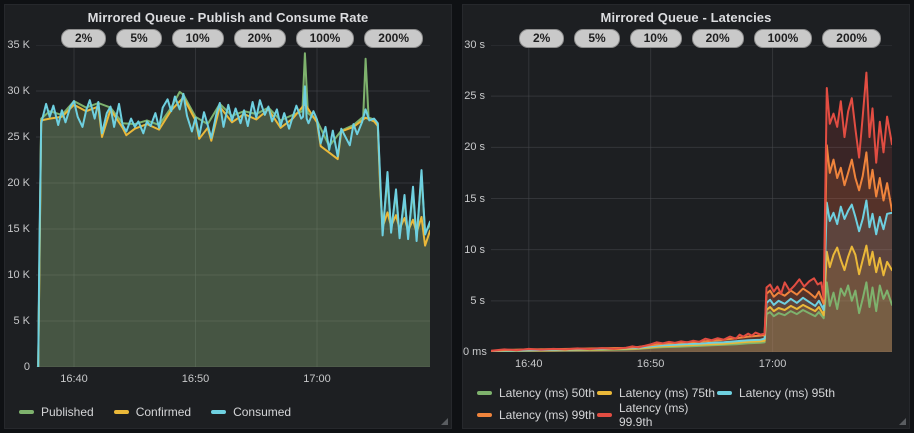 Image resolution: width=914 pixels, height=433 pixels. I want to click on legend-item-confirmed: Confirmed, so click(152, 411).